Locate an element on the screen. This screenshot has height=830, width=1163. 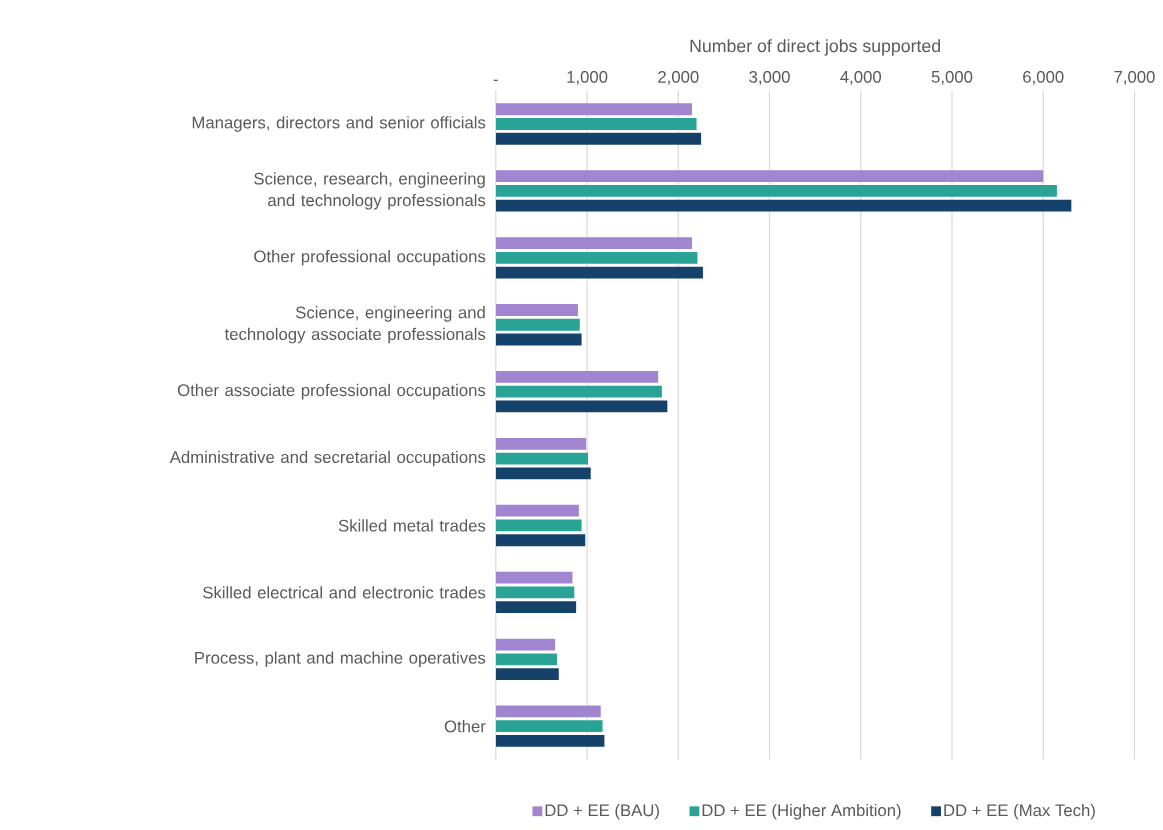
legend-label: DD + EE (Max Tech) is located at coordinates (1019, 812).